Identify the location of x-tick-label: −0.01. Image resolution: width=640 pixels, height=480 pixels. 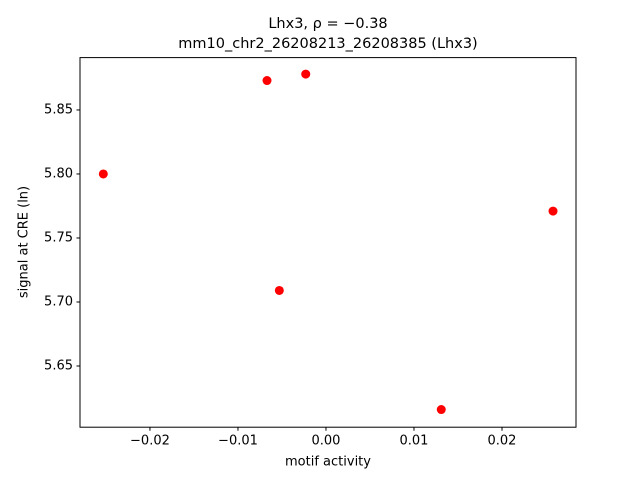
(238, 441).